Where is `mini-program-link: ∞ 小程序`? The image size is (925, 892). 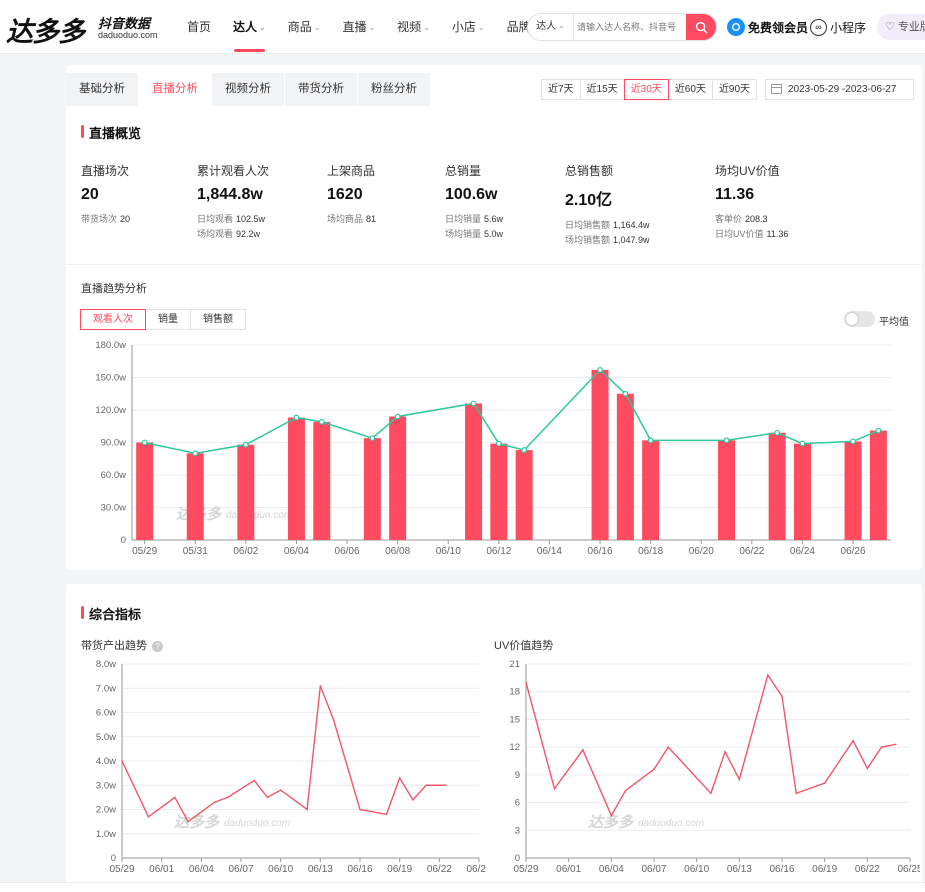 mini-program-link: ∞ 小程序 is located at coordinates (838, 27).